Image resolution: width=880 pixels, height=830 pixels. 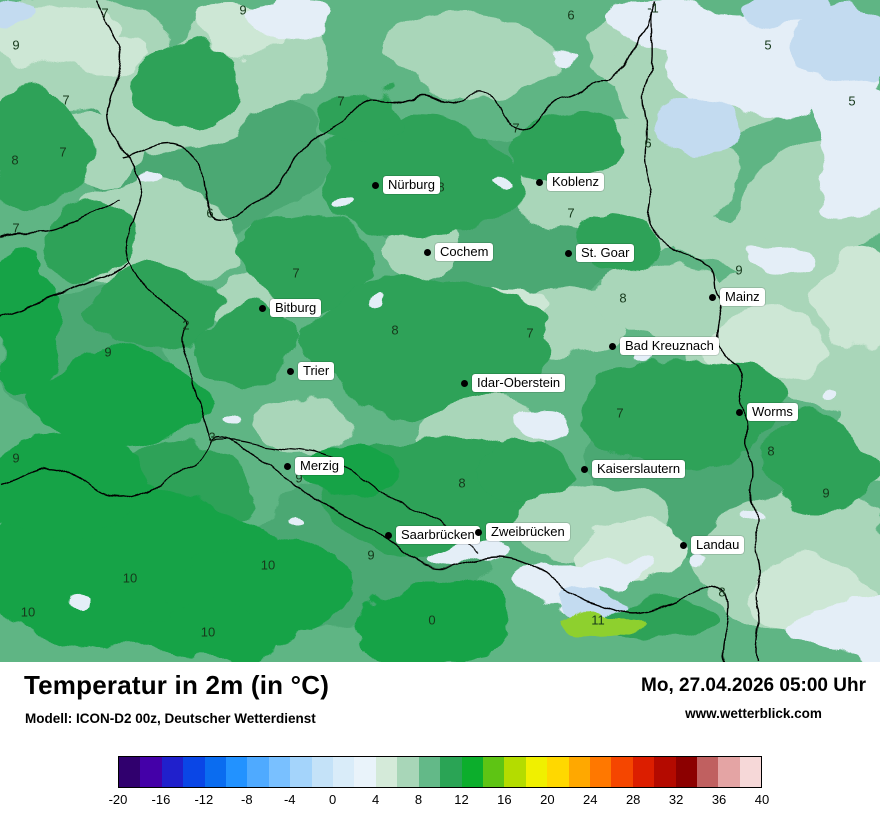 I want to click on border-luxembourg-south, so click(x=195, y=383).